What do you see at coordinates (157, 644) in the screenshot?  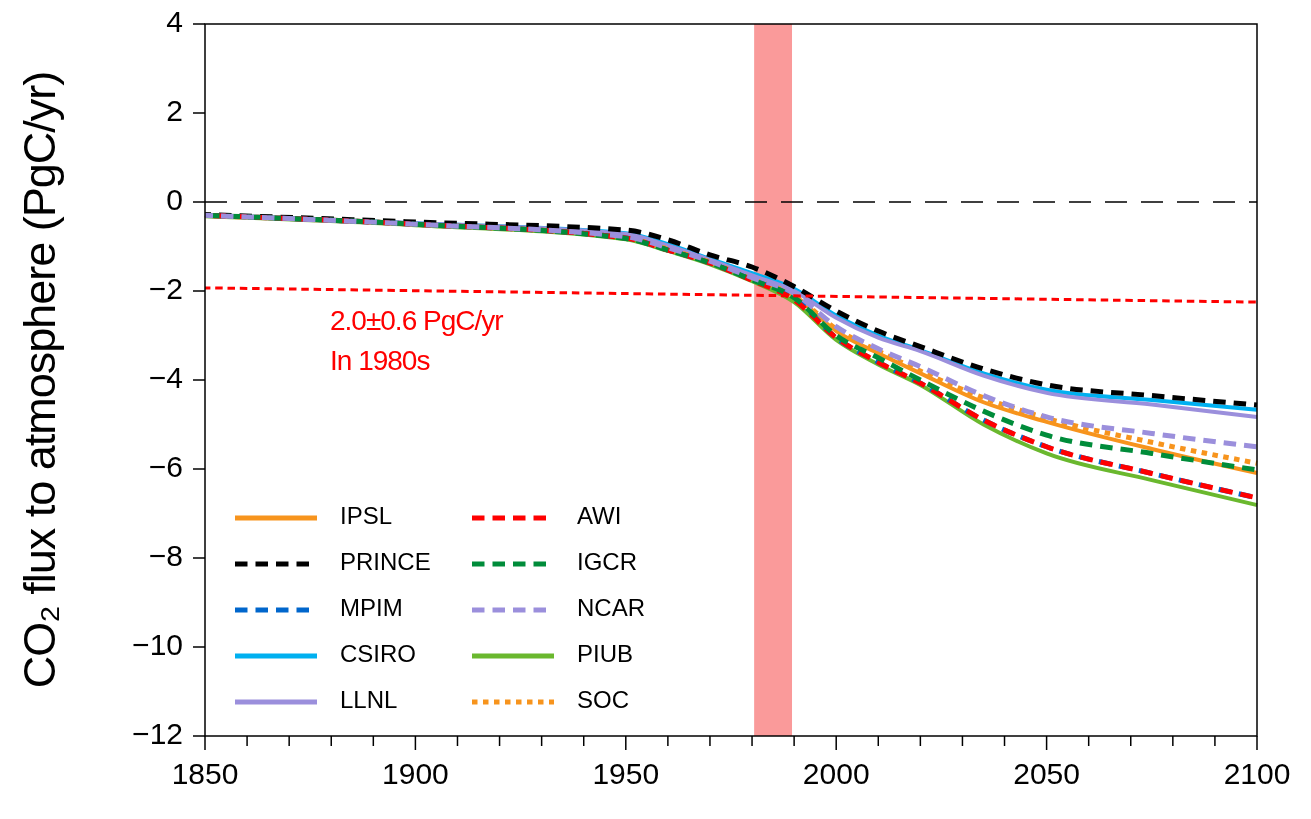 I see `y-tick-label: −10` at bounding box center [157, 644].